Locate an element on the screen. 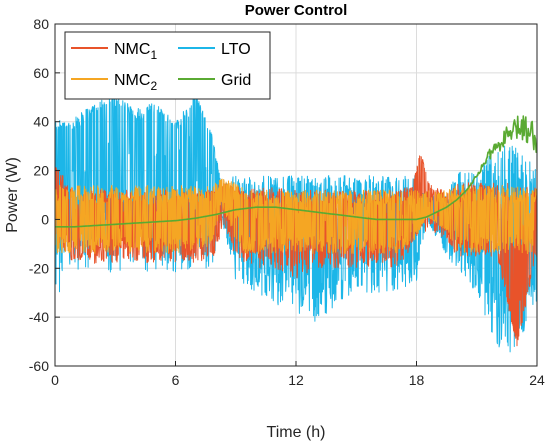  x-tick-label: 24 is located at coordinates (537, 380).